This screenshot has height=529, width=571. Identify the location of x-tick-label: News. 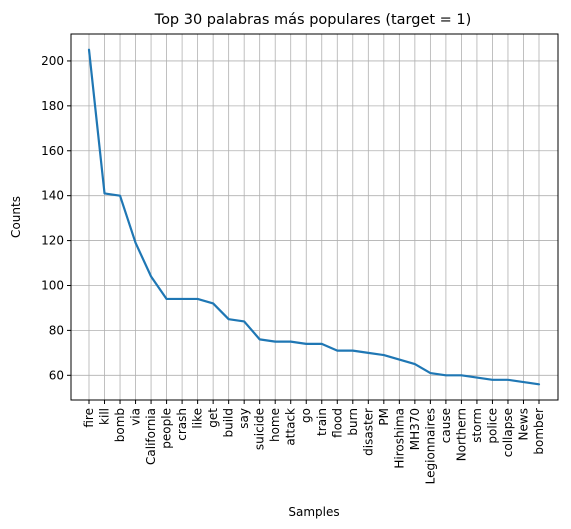
(523, 424).